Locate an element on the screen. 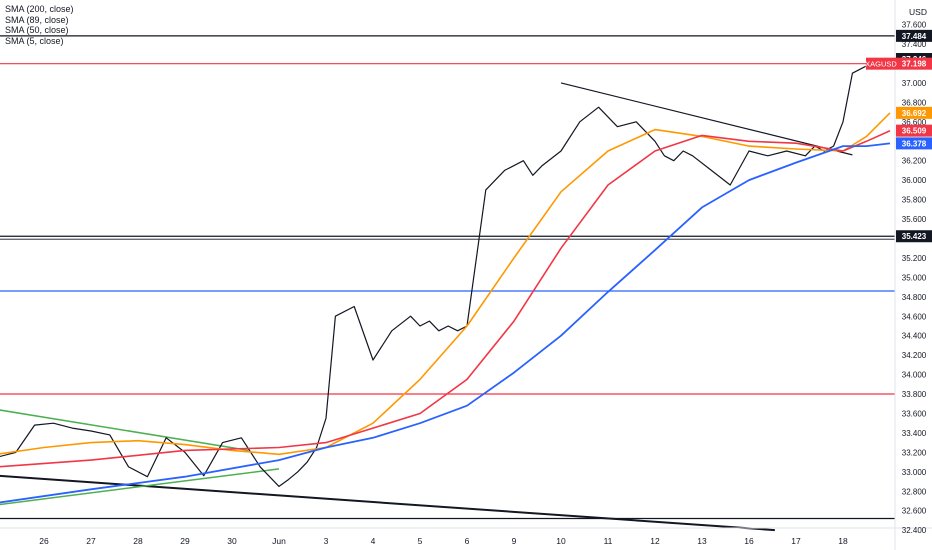 The width and height of the screenshot is (932, 550). symbol-badge is located at coordinates (881, 63).